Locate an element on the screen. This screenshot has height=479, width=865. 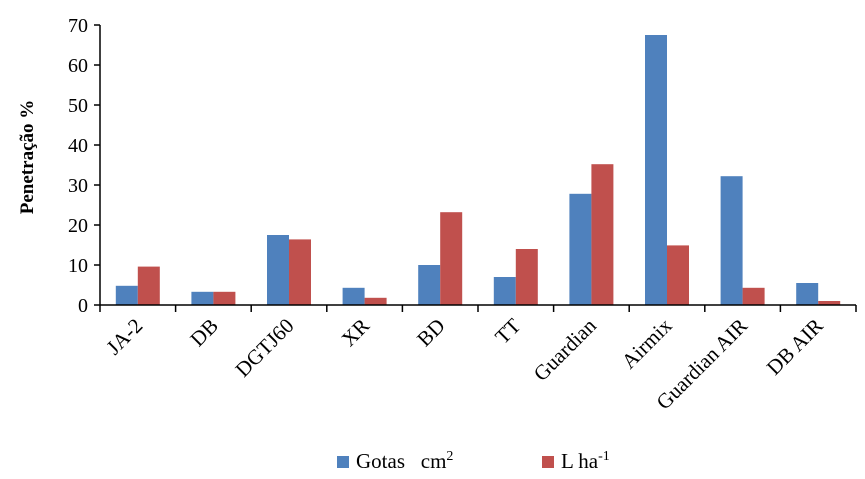
y-axis-ticks: 0 10 20 30 40 50 60 70 is located at coordinates (84, 166).